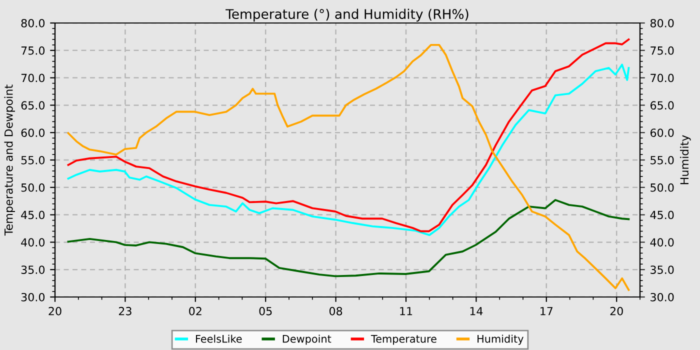  Describe the element at coordinates (265, 311) in the screenshot. I see `x-tick-label: 05` at that location.